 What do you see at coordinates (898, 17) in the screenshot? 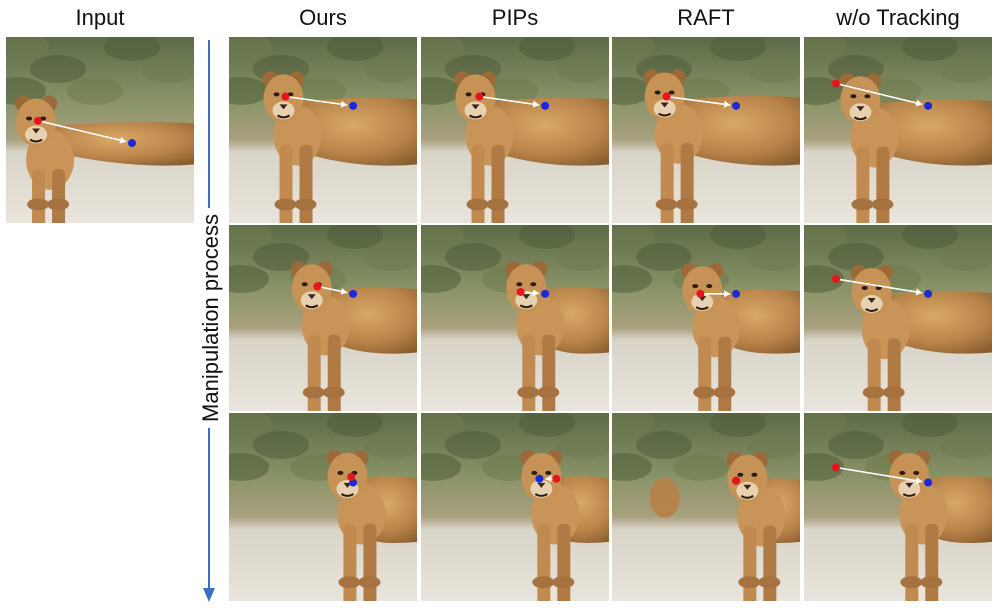
I see `column-header-w-o-tracking: w/o Tracking` at bounding box center [898, 17].